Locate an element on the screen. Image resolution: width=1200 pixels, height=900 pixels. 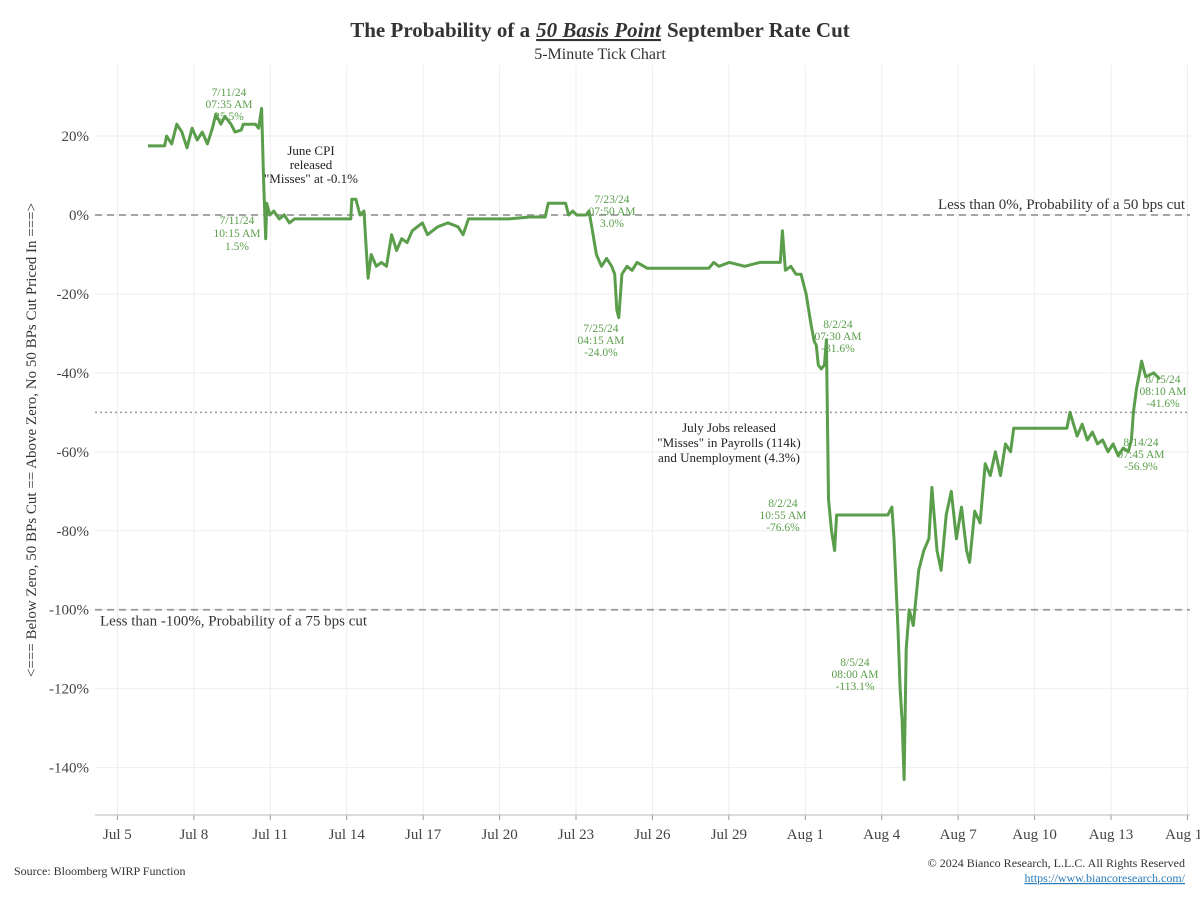
annotation: 7/25/24 is located at coordinates (600, 329).